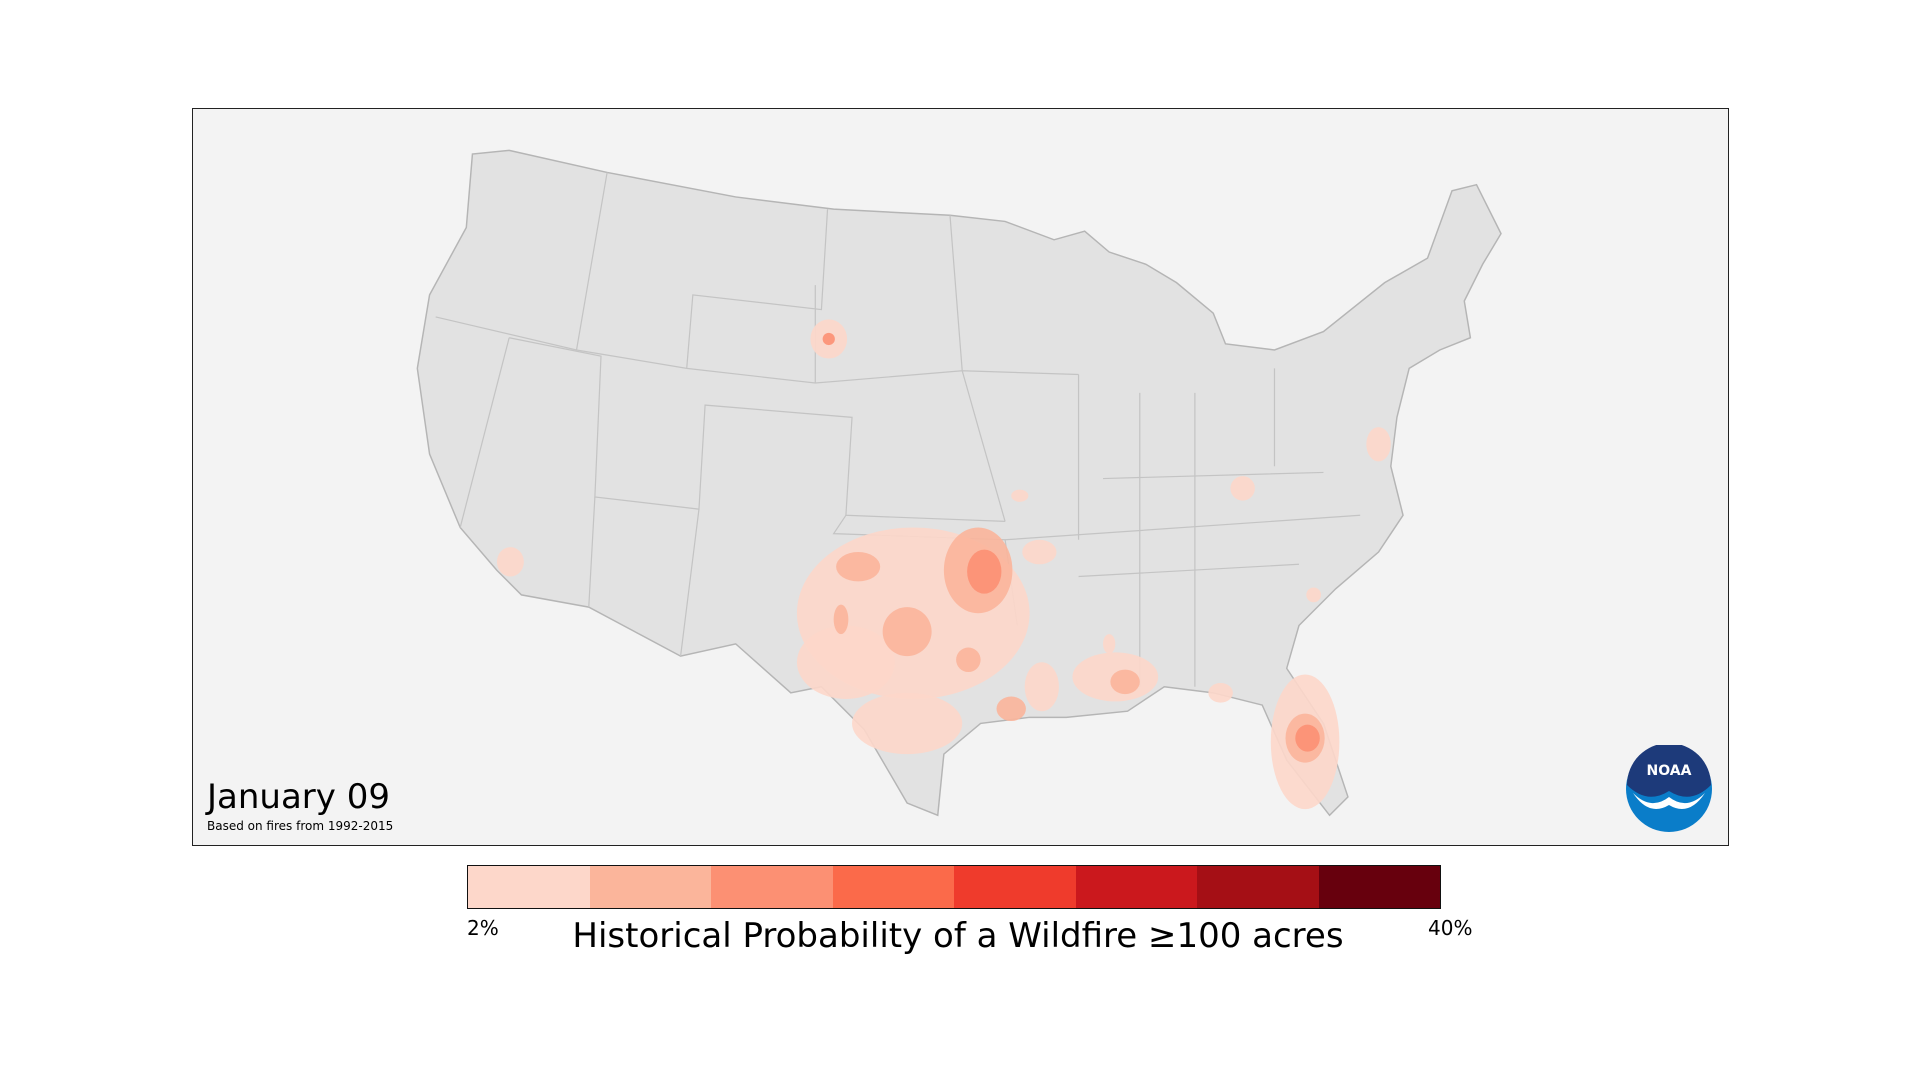 This screenshot has height=1080, width=1920. I want to click on legend-max-label: 40%, so click(1450, 928).